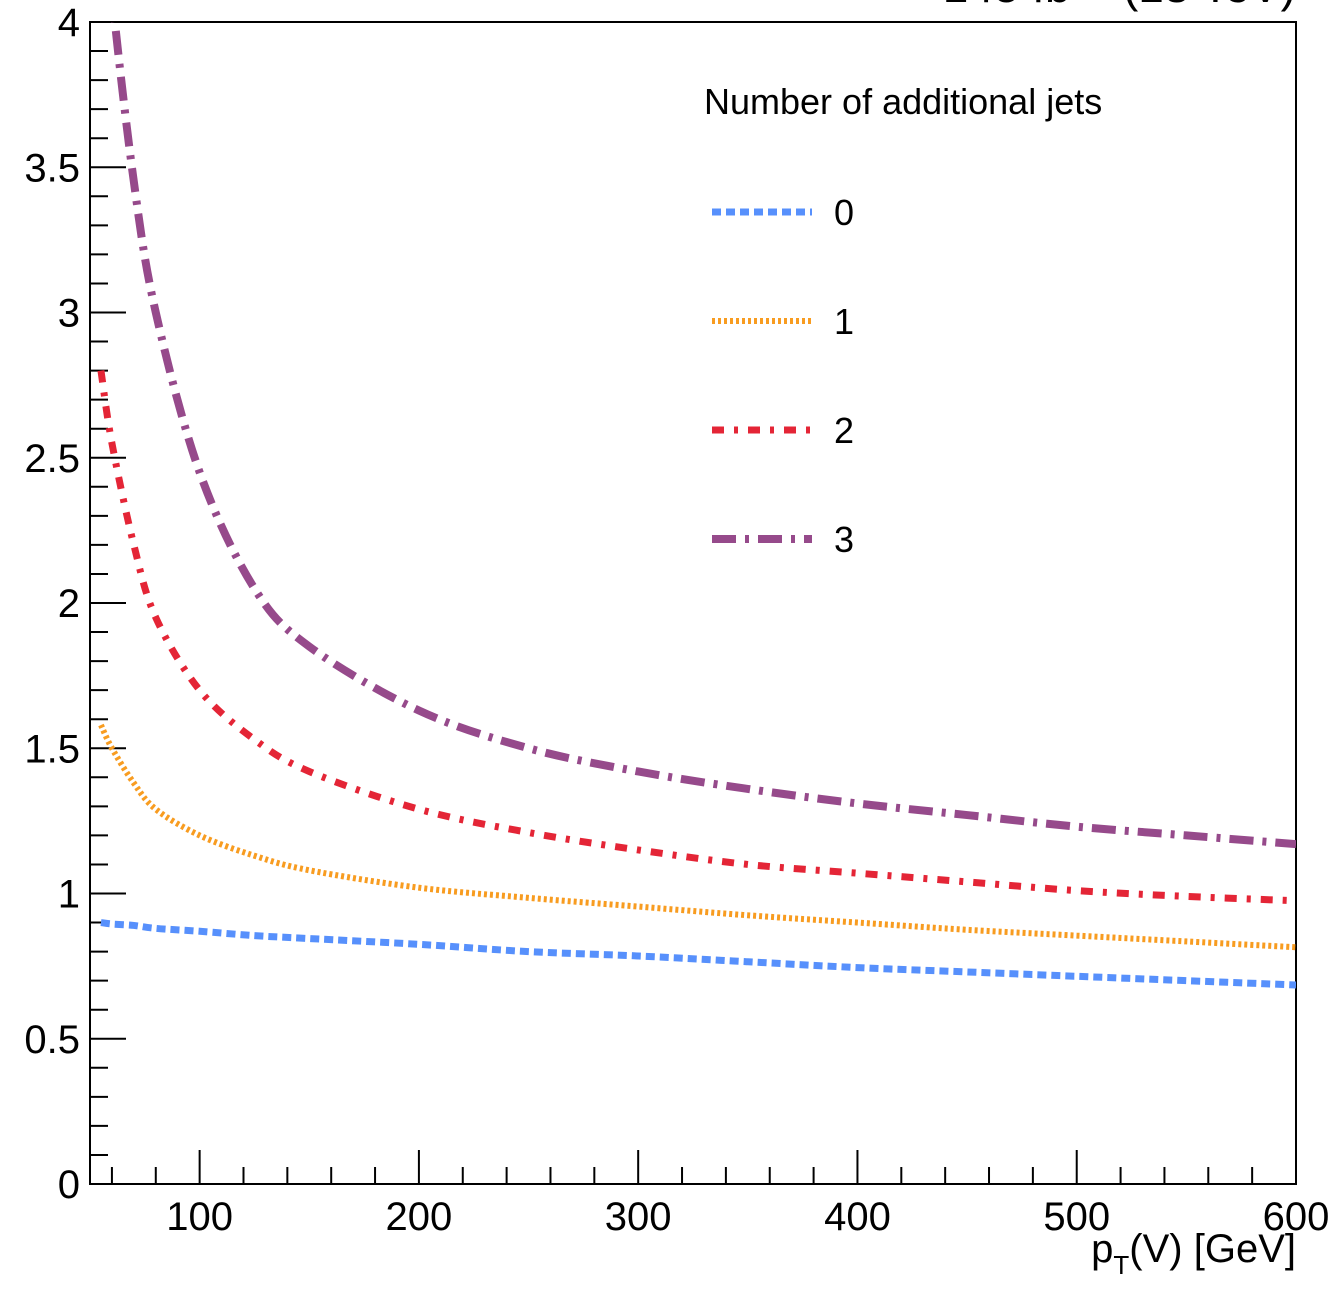 Image resolution: width=1333 pixels, height=1291 pixels. Describe the element at coordinates (69, 604) in the screenshot. I see `y-tick-label: 2` at that location.